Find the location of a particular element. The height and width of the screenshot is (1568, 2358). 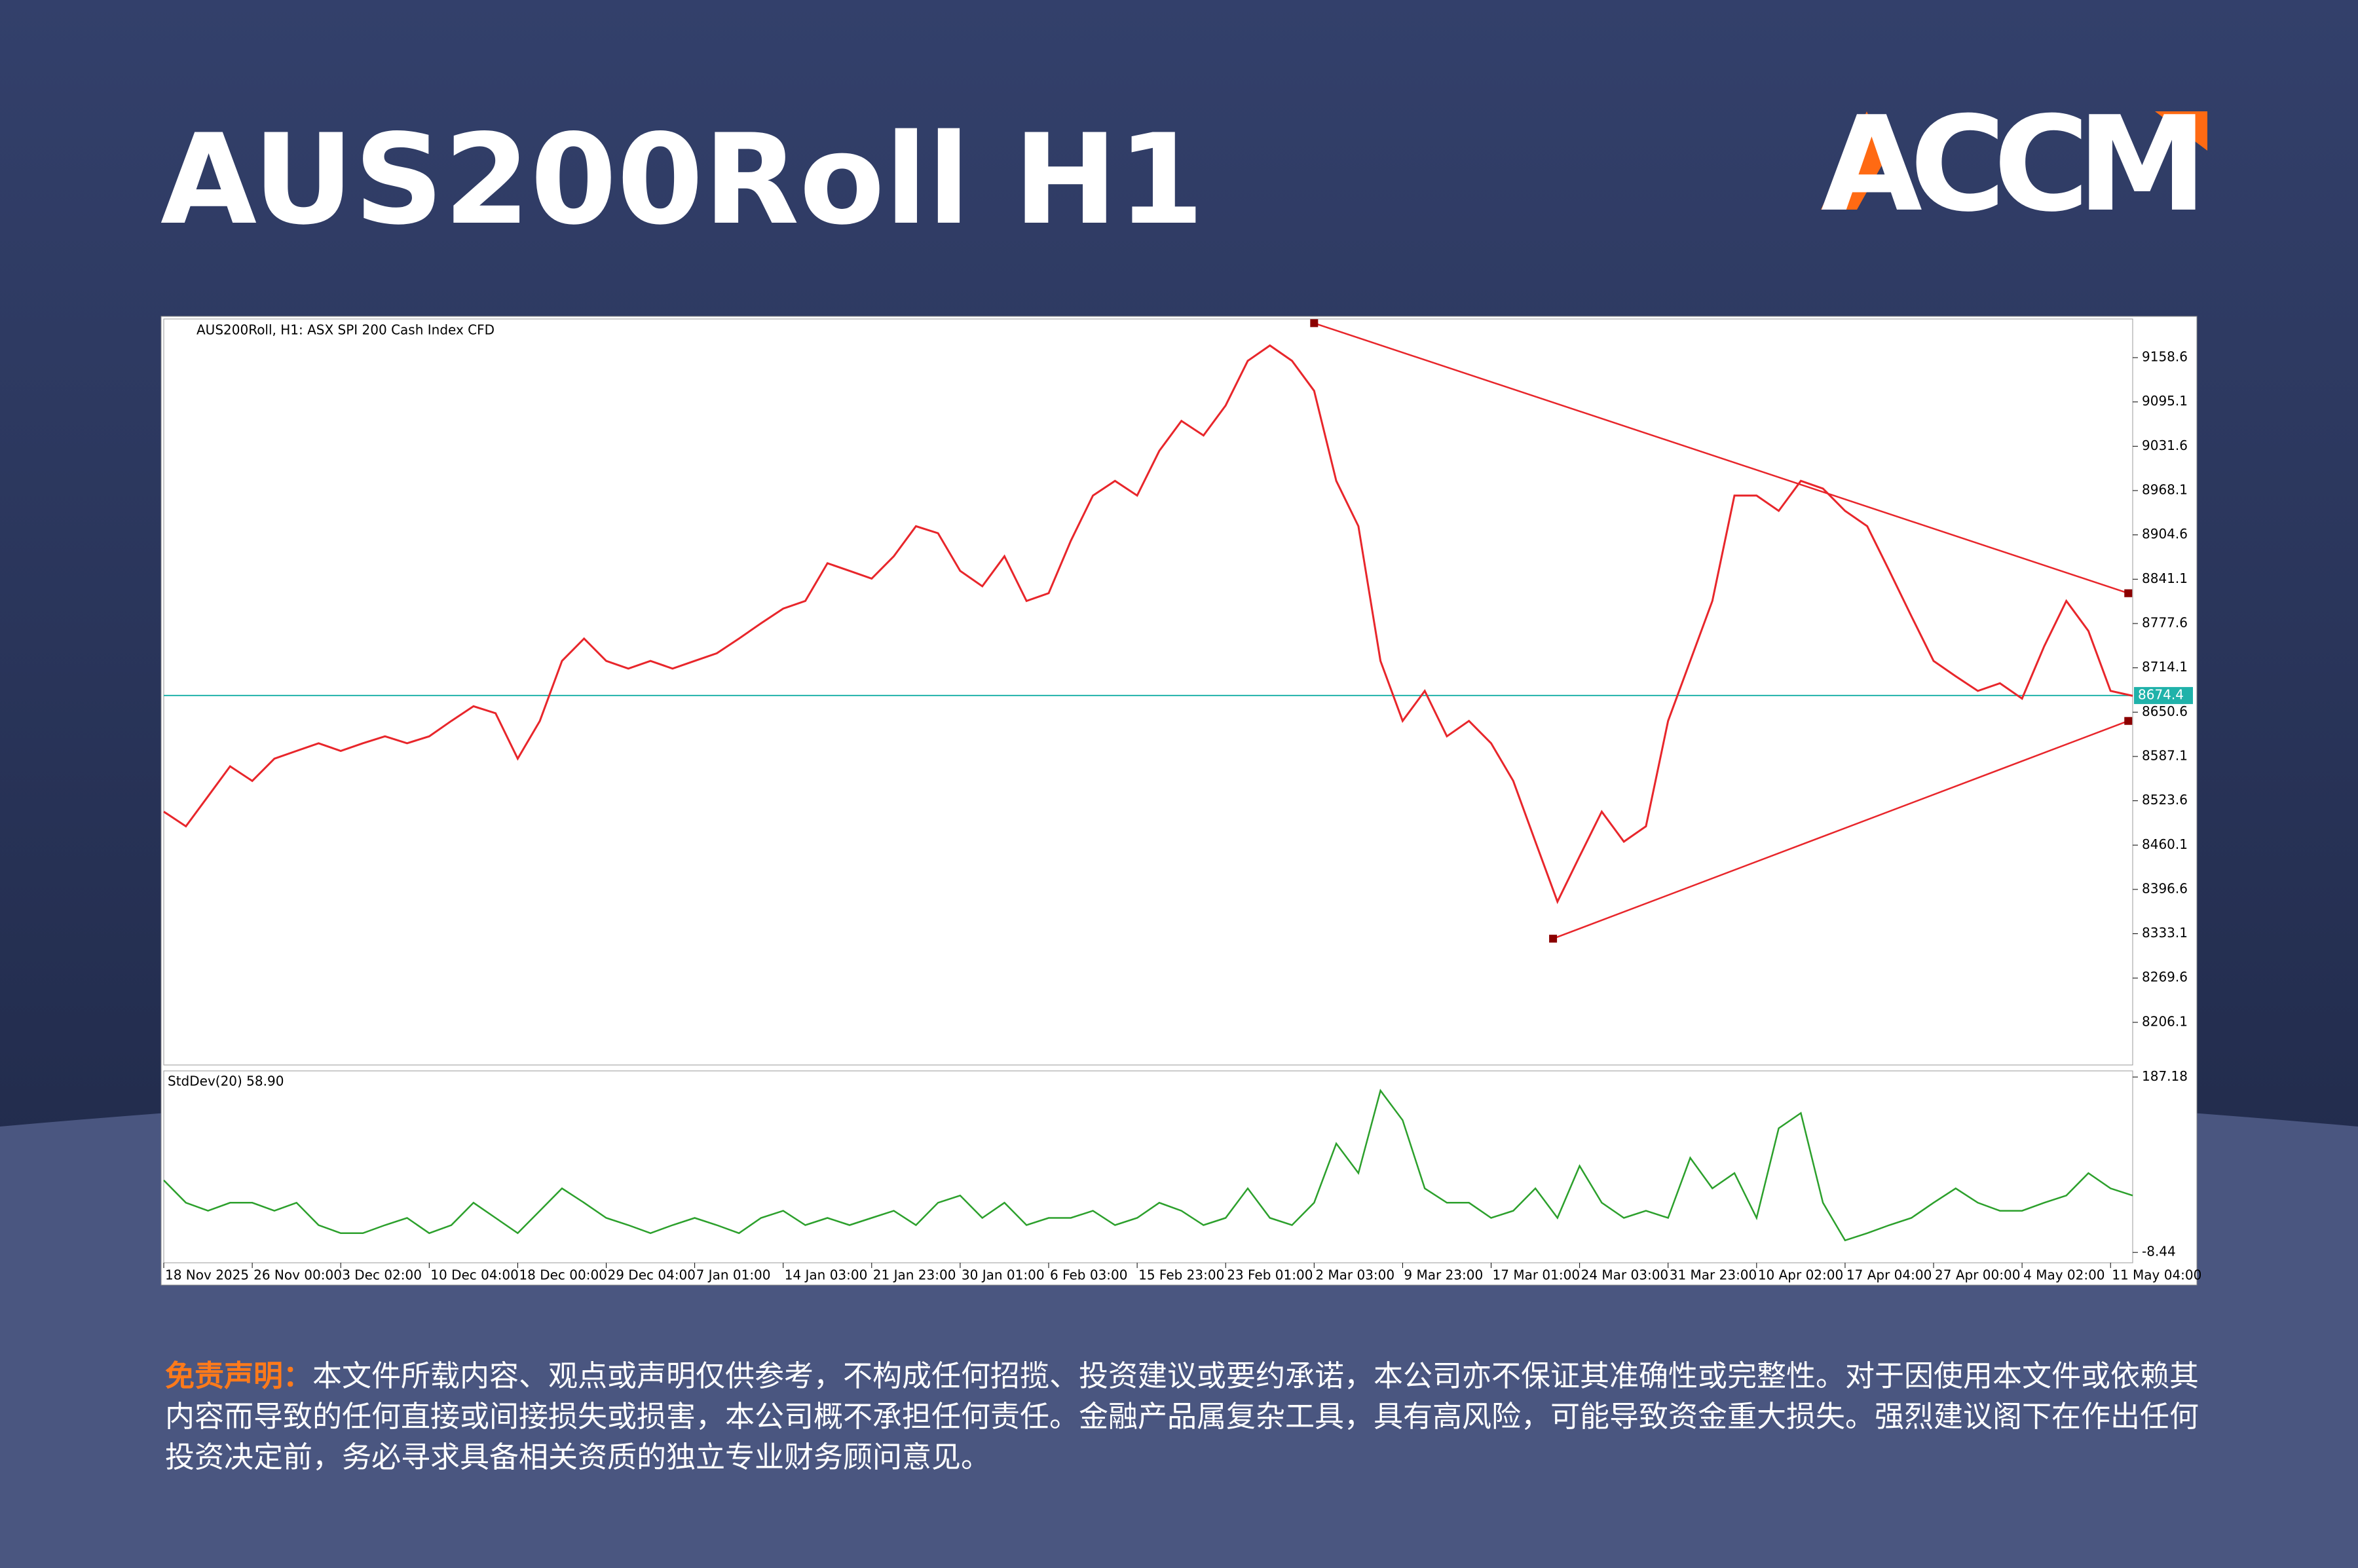

x-tick-label: 23 Feb 01:00 is located at coordinates (1270, 1275).